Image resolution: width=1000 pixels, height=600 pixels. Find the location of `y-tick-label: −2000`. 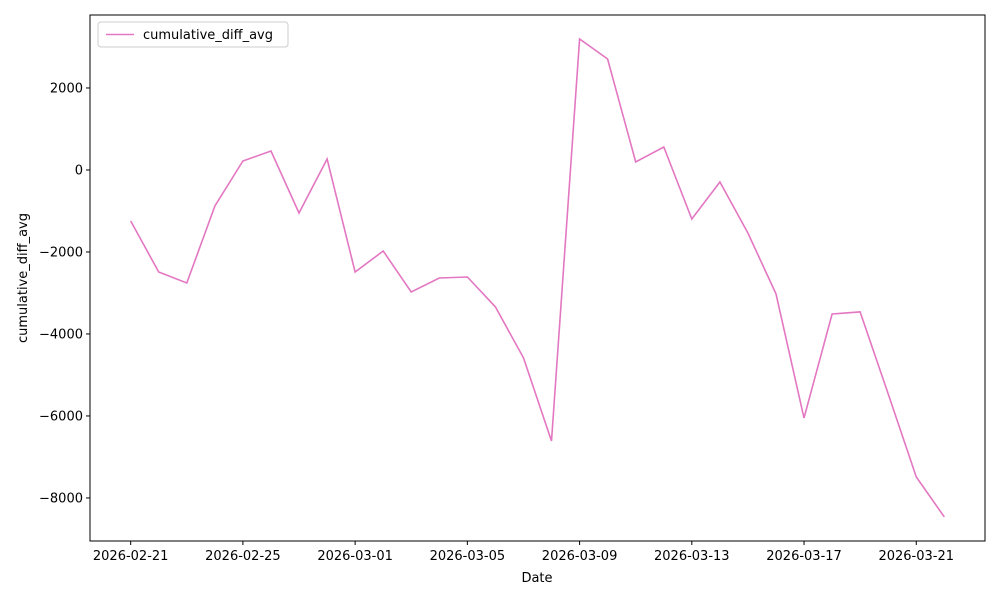

y-tick-label: −2000 is located at coordinates (61, 252).